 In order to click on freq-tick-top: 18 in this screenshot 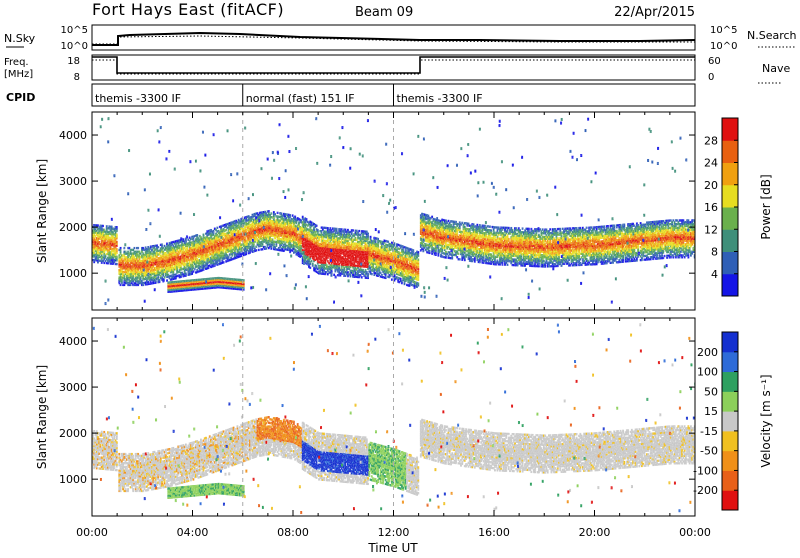, I will do `click(73, 61)`.